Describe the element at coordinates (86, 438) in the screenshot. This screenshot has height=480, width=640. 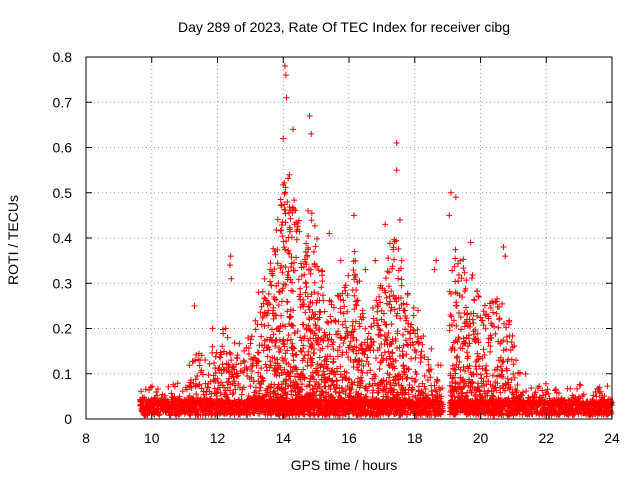
I see `x-tick-label: 8` at that location.